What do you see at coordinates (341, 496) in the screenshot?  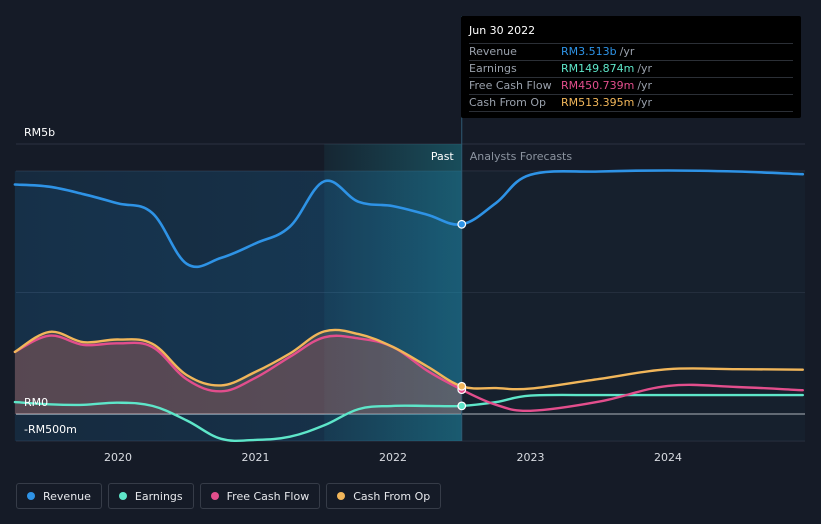 I see `cash-from-op-dot-icon` at bounding box center [341, 496].